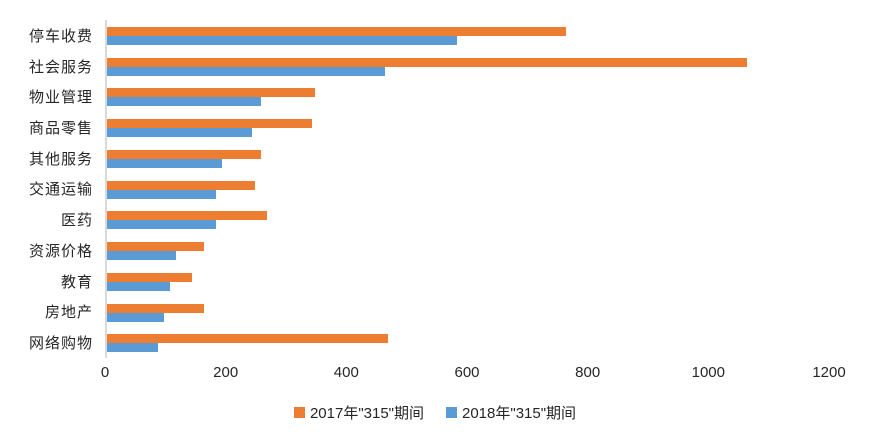  Describe the element at coordinates (299, 412) in the screenshot. I see `legend-swatch-2017` at that location.